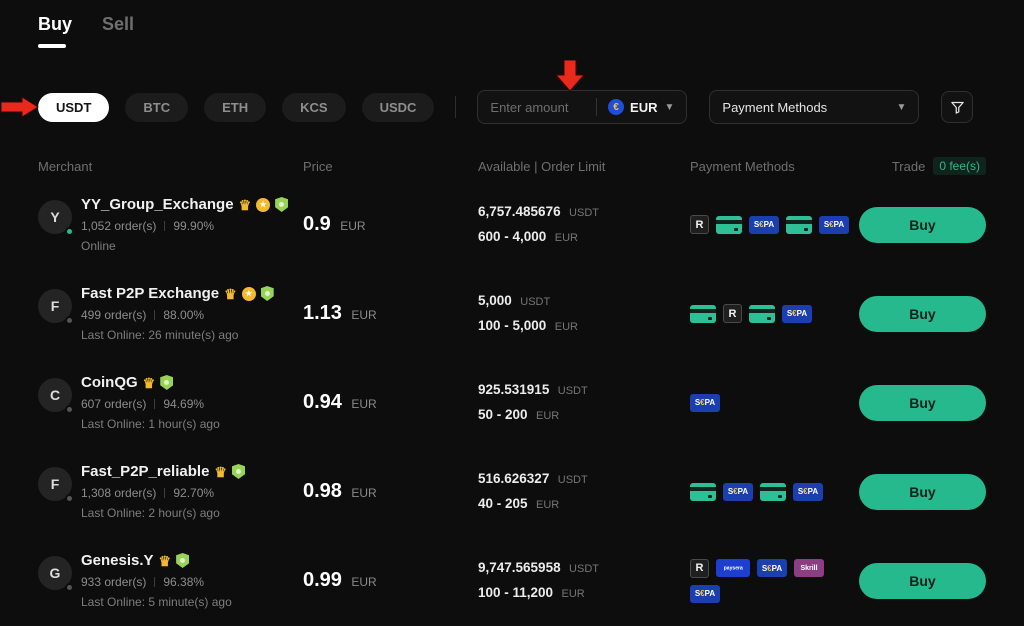 Image resolution: width=1024 pixels, height=626 pixels. Describe the element at coordinates (570, 76) in the screenshot. I see `annotation-arrow-down` at that location.